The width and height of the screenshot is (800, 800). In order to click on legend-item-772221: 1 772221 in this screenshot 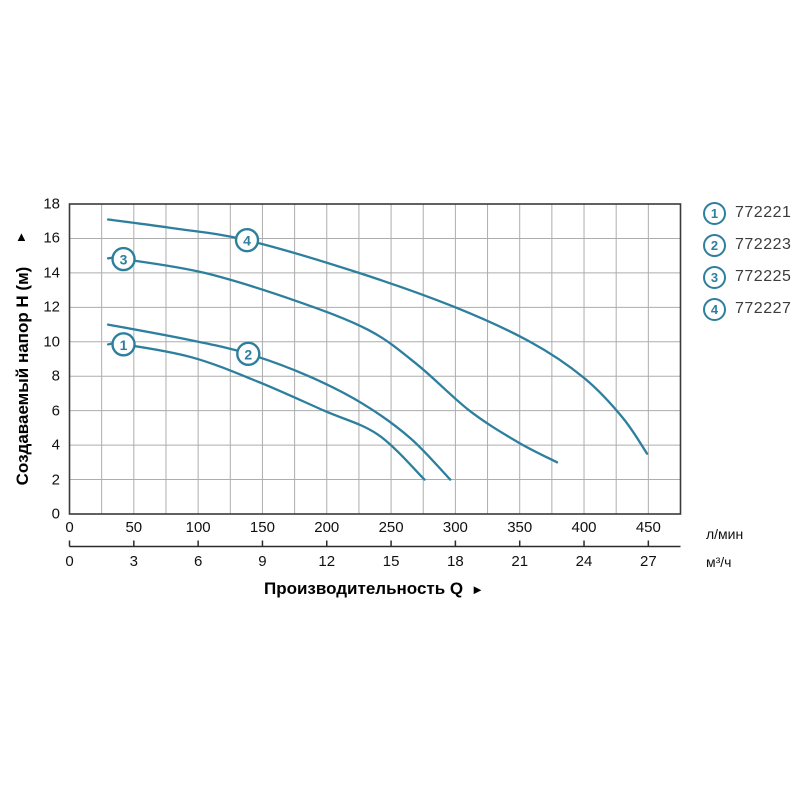, I will do `click(747, 213)`.